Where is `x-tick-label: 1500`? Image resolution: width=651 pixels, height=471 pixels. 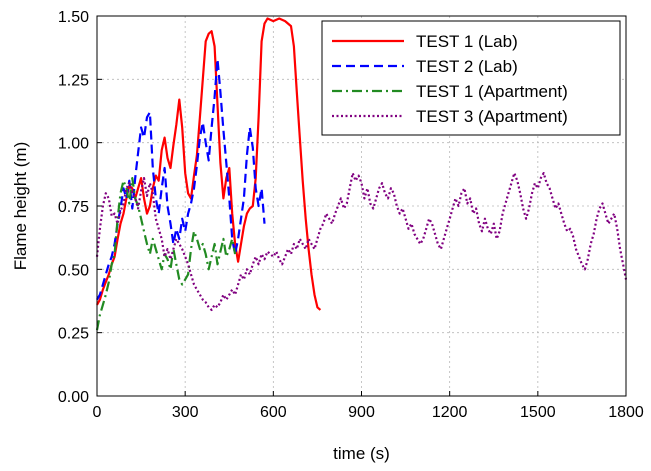 x-tick-label: 1500 is located at coordinates (538, 412).